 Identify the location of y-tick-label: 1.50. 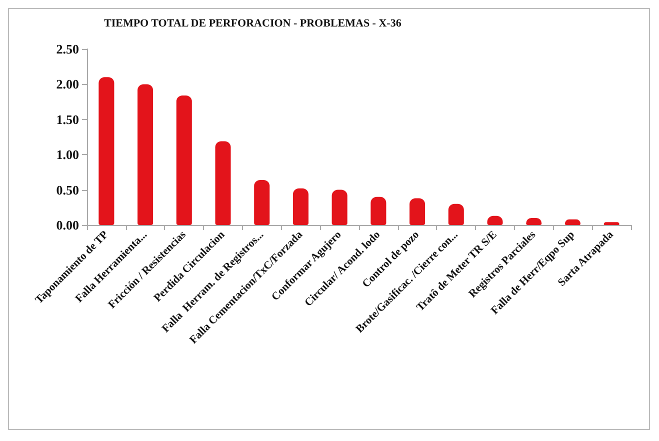
(67, 119).